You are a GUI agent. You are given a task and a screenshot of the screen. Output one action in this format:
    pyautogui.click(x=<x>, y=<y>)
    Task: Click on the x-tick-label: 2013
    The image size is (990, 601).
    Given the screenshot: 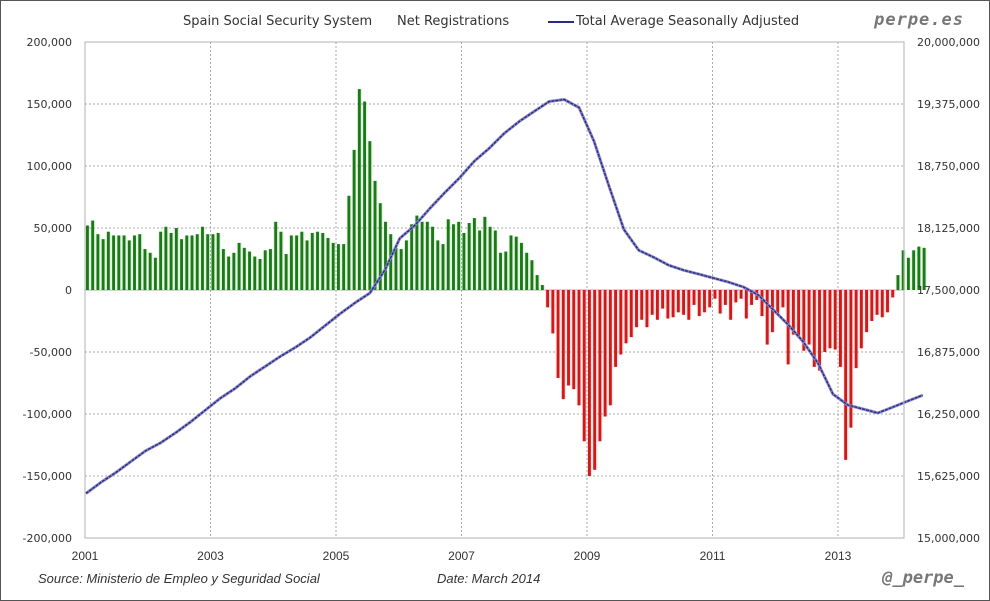 What is the action you would take?
    pyautogui.click(x=838, y=556)
    